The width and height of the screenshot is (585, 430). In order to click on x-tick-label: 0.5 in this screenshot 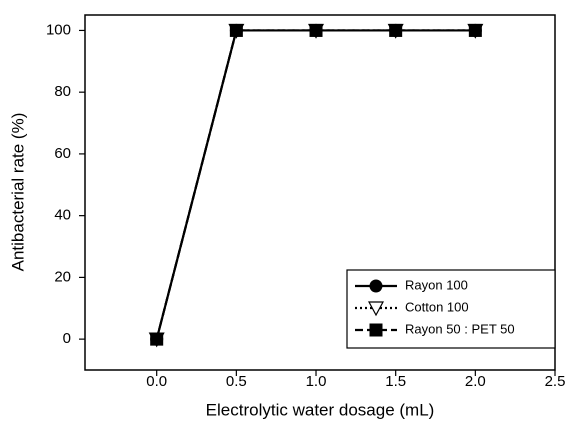, I will do `click(236, 381)`.